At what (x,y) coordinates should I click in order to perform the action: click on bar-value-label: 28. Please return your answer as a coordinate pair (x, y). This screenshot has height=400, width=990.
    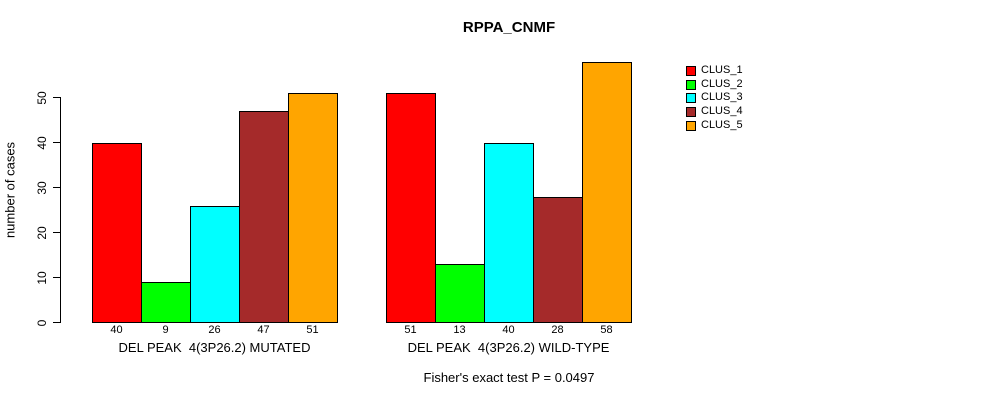
    Looking at the image, I should click on (557, 330).